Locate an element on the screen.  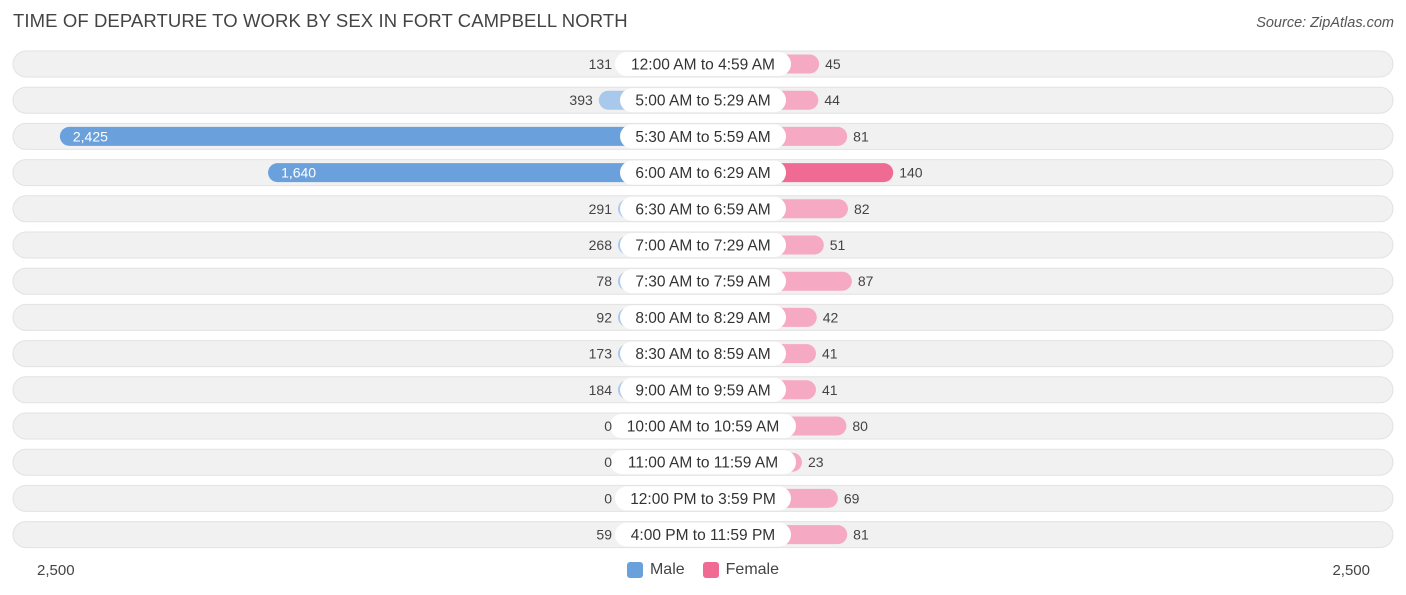
female-value-label: 42 is located at coordinates (831, 317).